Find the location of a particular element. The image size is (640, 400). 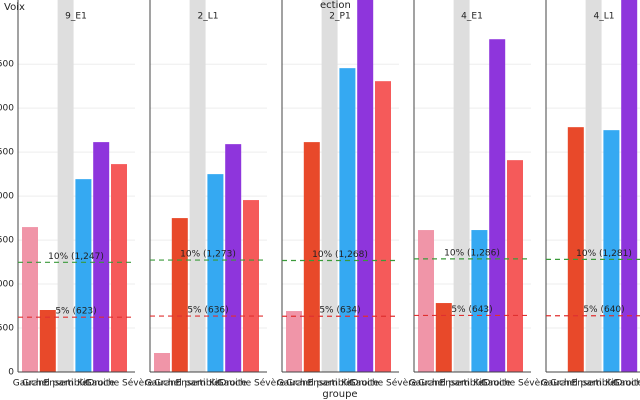

y-axis-label: Voix is located at coordinates (14, 7).